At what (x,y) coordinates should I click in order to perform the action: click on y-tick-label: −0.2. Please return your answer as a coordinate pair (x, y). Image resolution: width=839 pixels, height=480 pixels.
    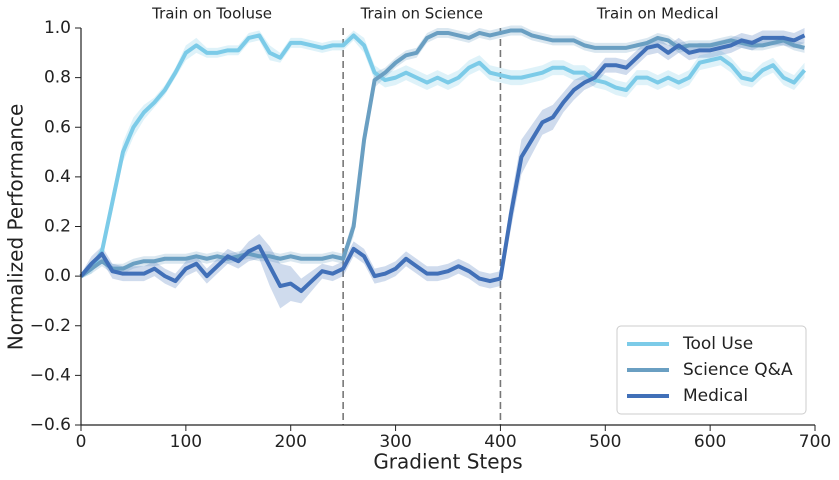
    Looking at the image, I should click on (50, 326).